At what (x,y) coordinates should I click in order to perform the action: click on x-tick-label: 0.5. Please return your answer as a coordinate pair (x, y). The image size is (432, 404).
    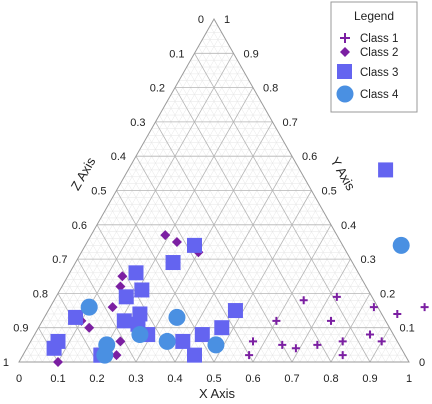
    Looking at the image, I should click on (213, 379).